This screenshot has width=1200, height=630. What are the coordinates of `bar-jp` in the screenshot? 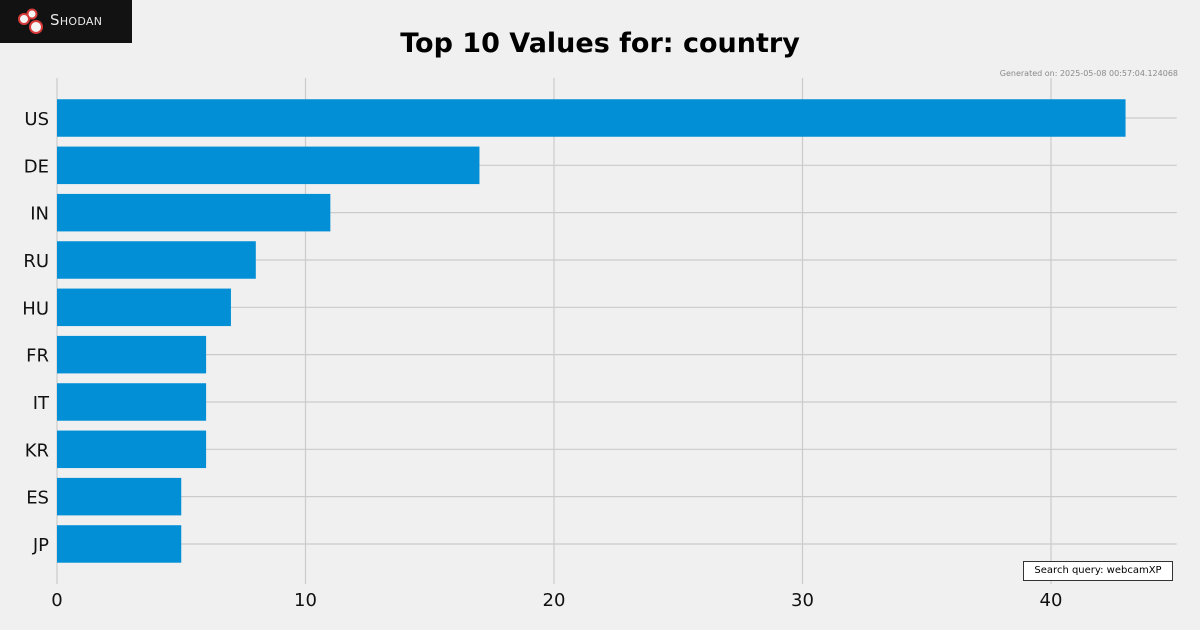 It's located at (119, 544).